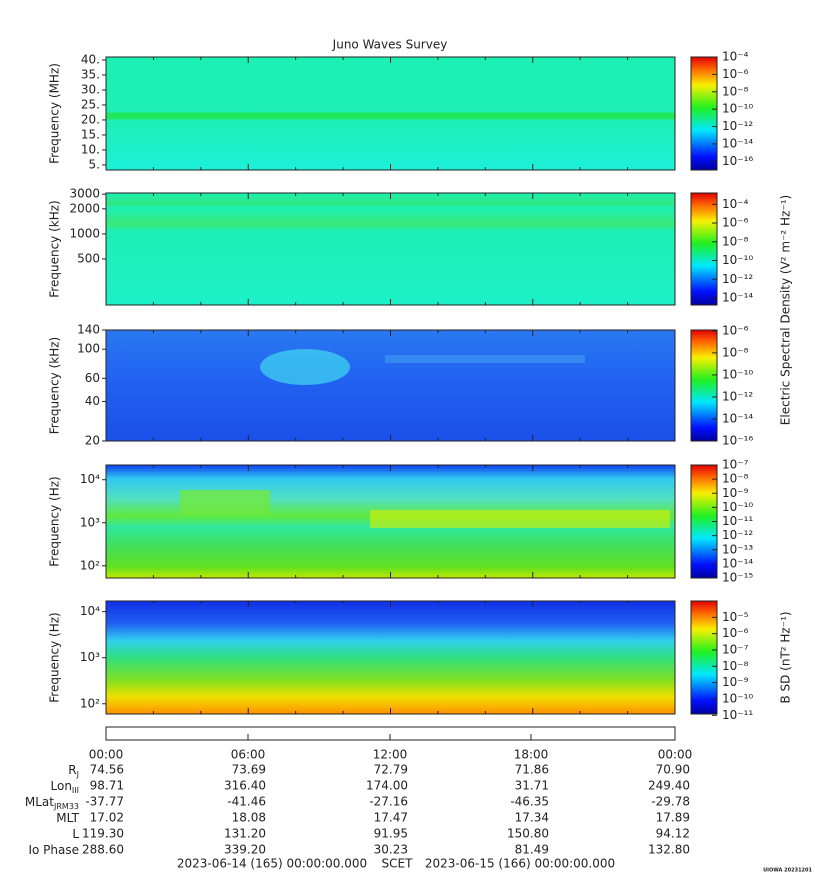 The width and height of the screenshot is (815, 884). I want to click on label-subscript: III, so click(75, 790).